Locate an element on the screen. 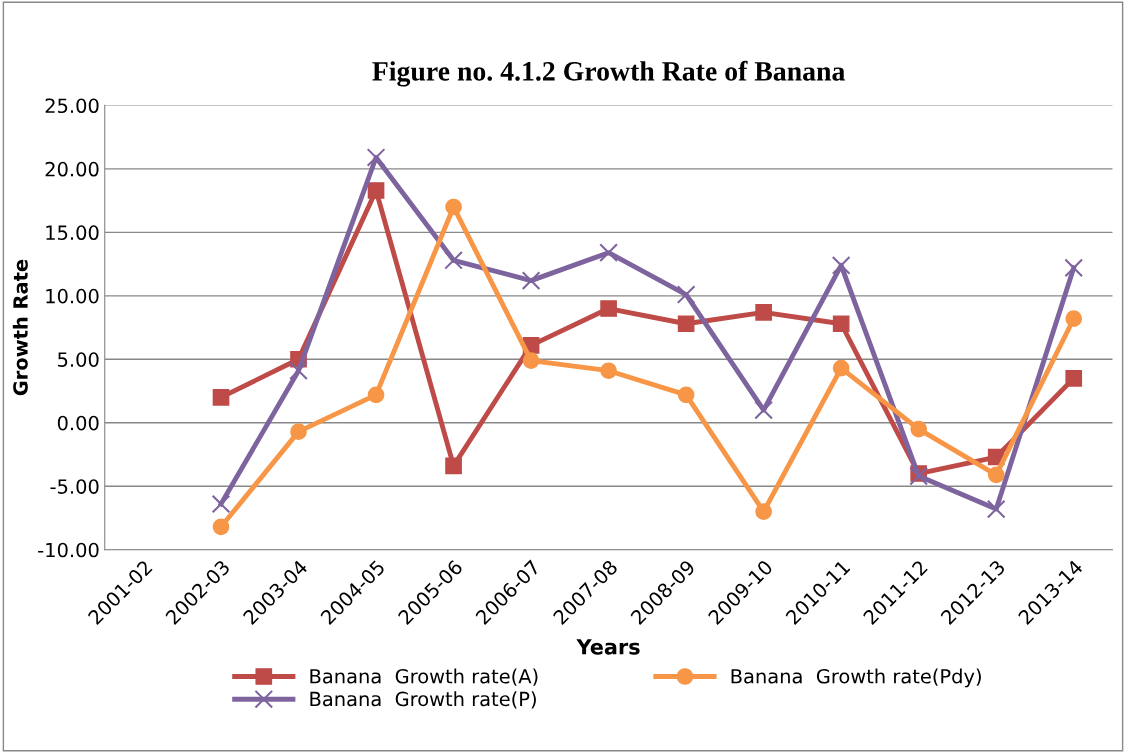 The height and width of the screenshot is (753, 1126). y-tick-label: 10.00 is located at coordinates (72, 296).